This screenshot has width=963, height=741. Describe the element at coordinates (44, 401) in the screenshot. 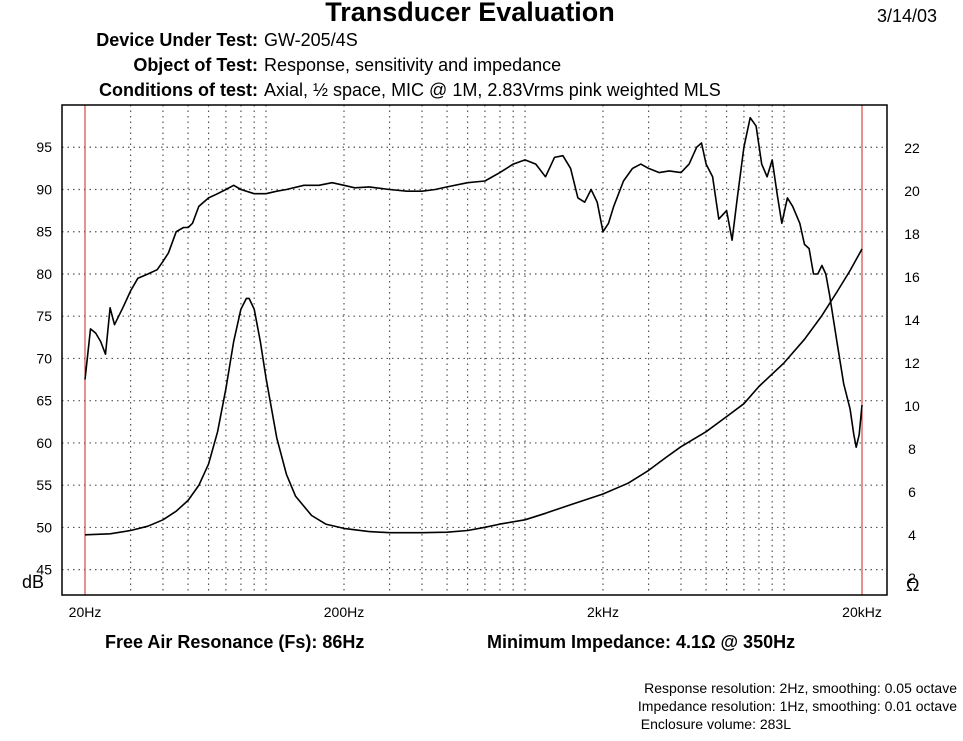

I see `y-tick-label: 65` at that location.